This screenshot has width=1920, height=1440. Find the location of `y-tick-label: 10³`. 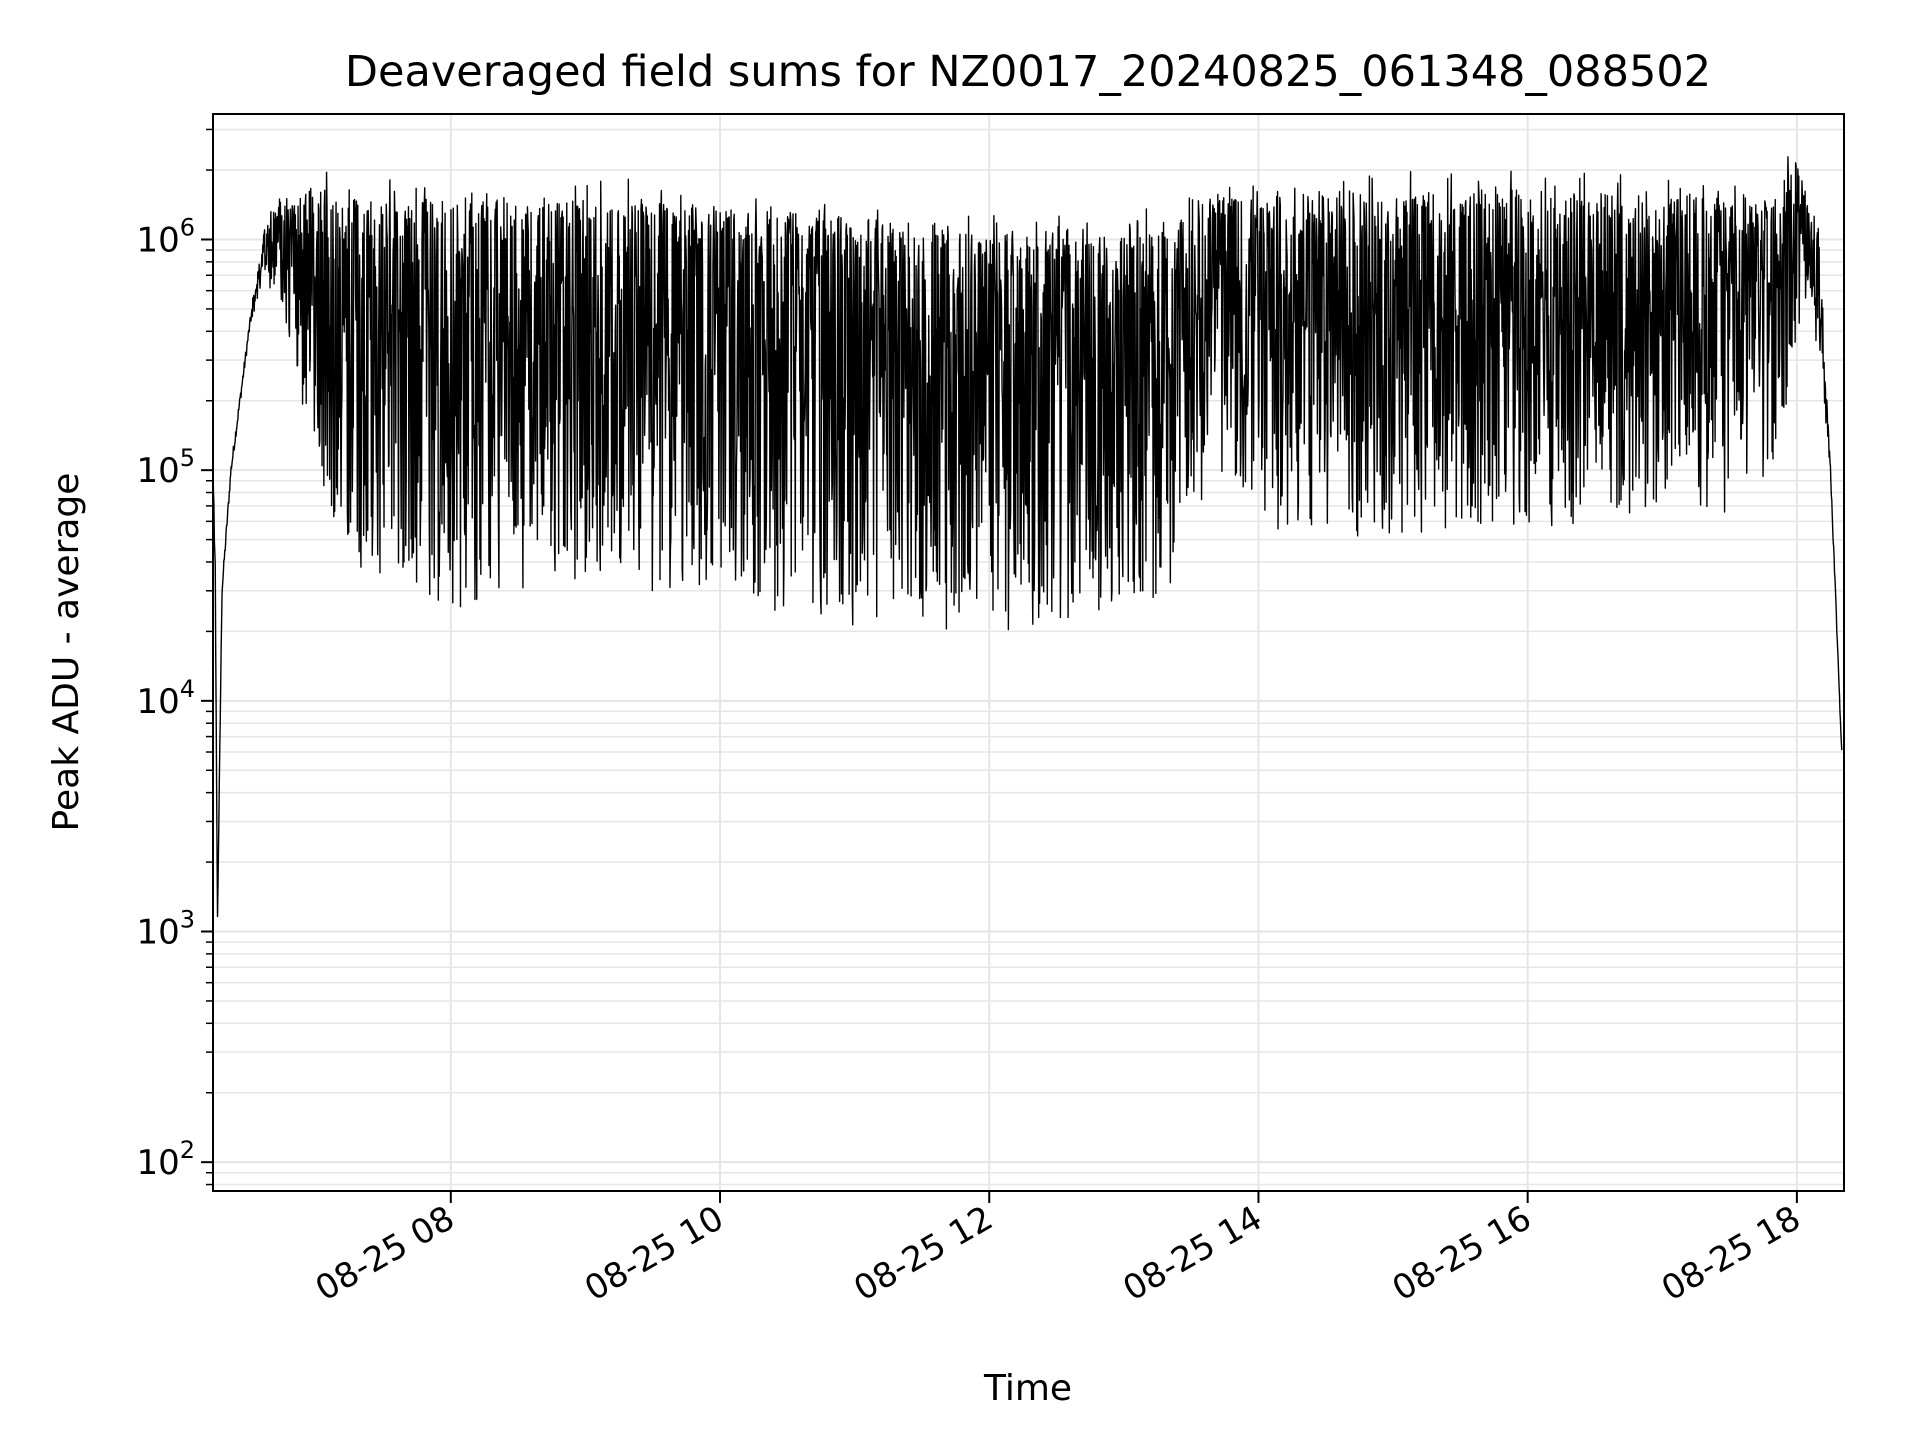

y-tick-label: 10³ is located at coordinates (165, 929).